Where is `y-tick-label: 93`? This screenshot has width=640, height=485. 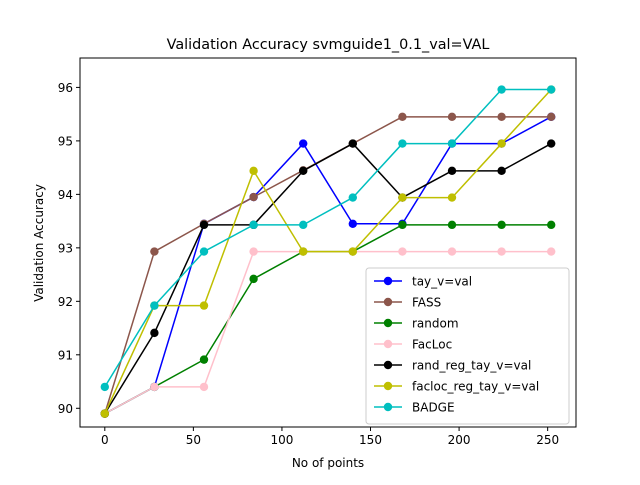 y-tick-label: 93 is located at coordinates (65, 248).